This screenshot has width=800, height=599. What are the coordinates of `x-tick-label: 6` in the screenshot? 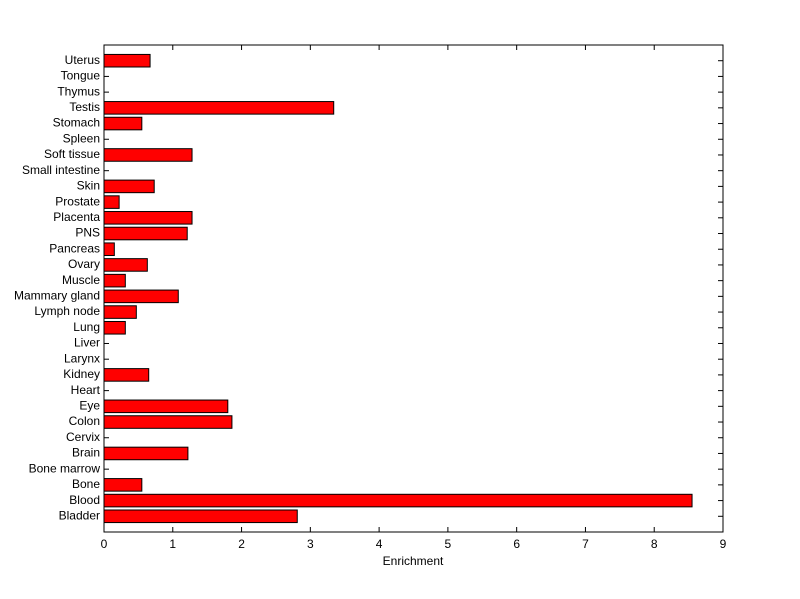 It's located at (516, 544).